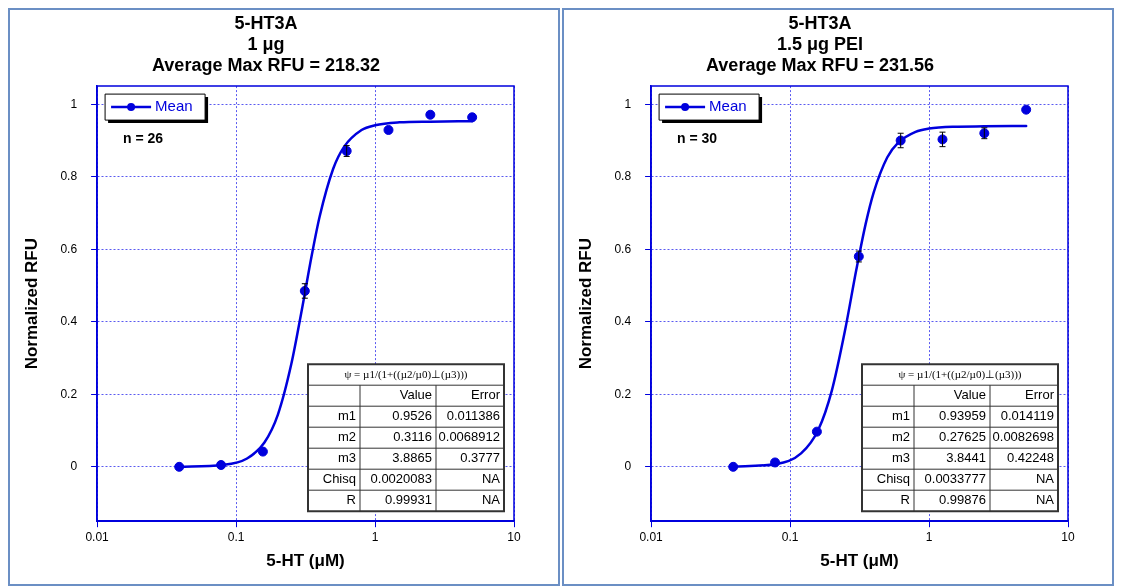 Image resolution: width=1123 pixels, height=588 pixels. What do you see at coordinates (697, 137) in the screenshot?
I see `annotation: n = 30` at bounding box center [697, 137].